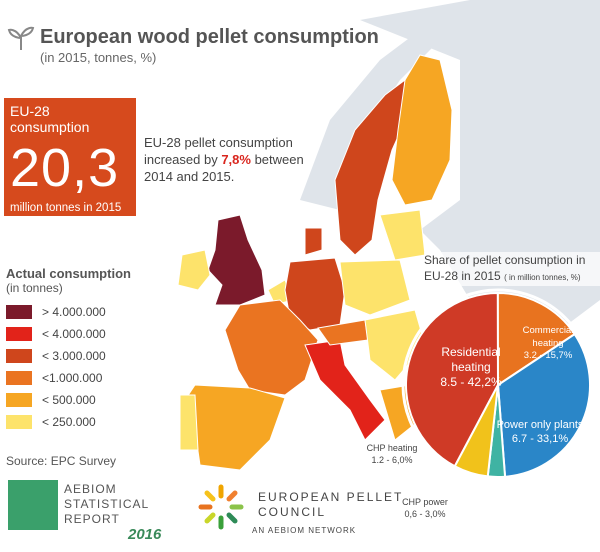 The width and height of the screenshot is (600, 552). I want to click on legend-label: <1.000.000, so click(72, 378).